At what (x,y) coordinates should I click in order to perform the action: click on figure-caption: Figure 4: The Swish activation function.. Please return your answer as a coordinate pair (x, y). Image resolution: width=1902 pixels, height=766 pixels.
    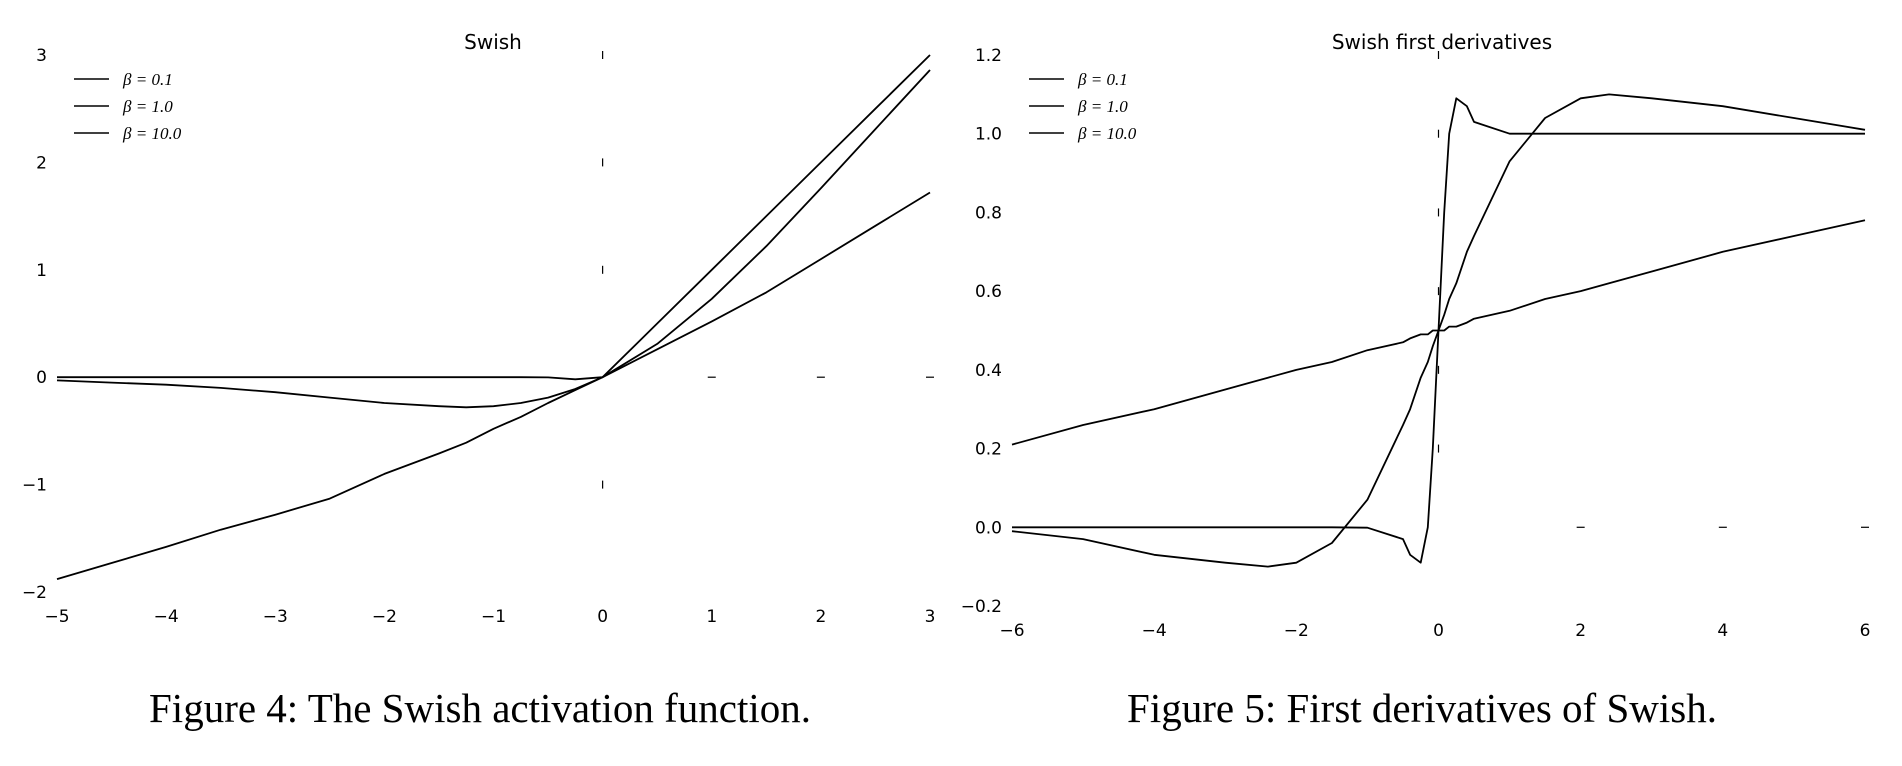
    Looking at the image, I should click on (480, 708).